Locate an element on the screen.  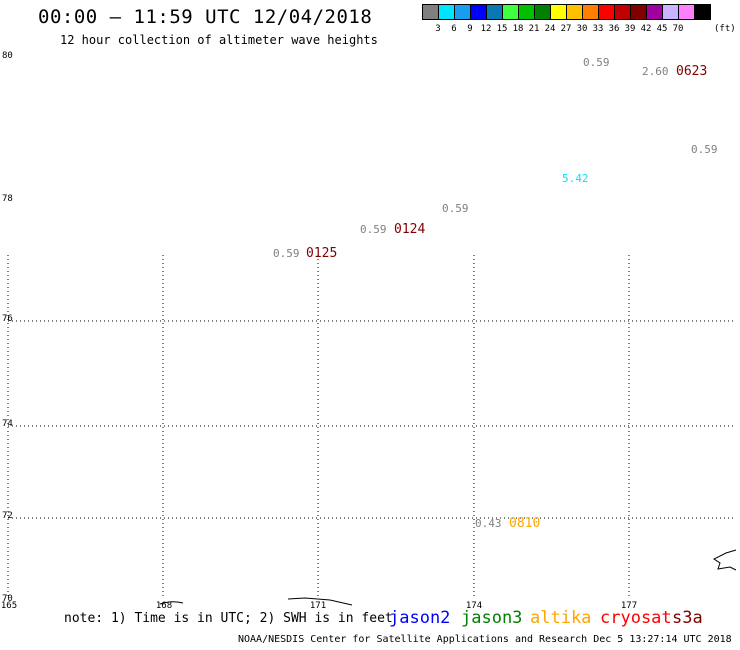
satellite-legend-jason2: jason2 is located at coordinates (420, 618).